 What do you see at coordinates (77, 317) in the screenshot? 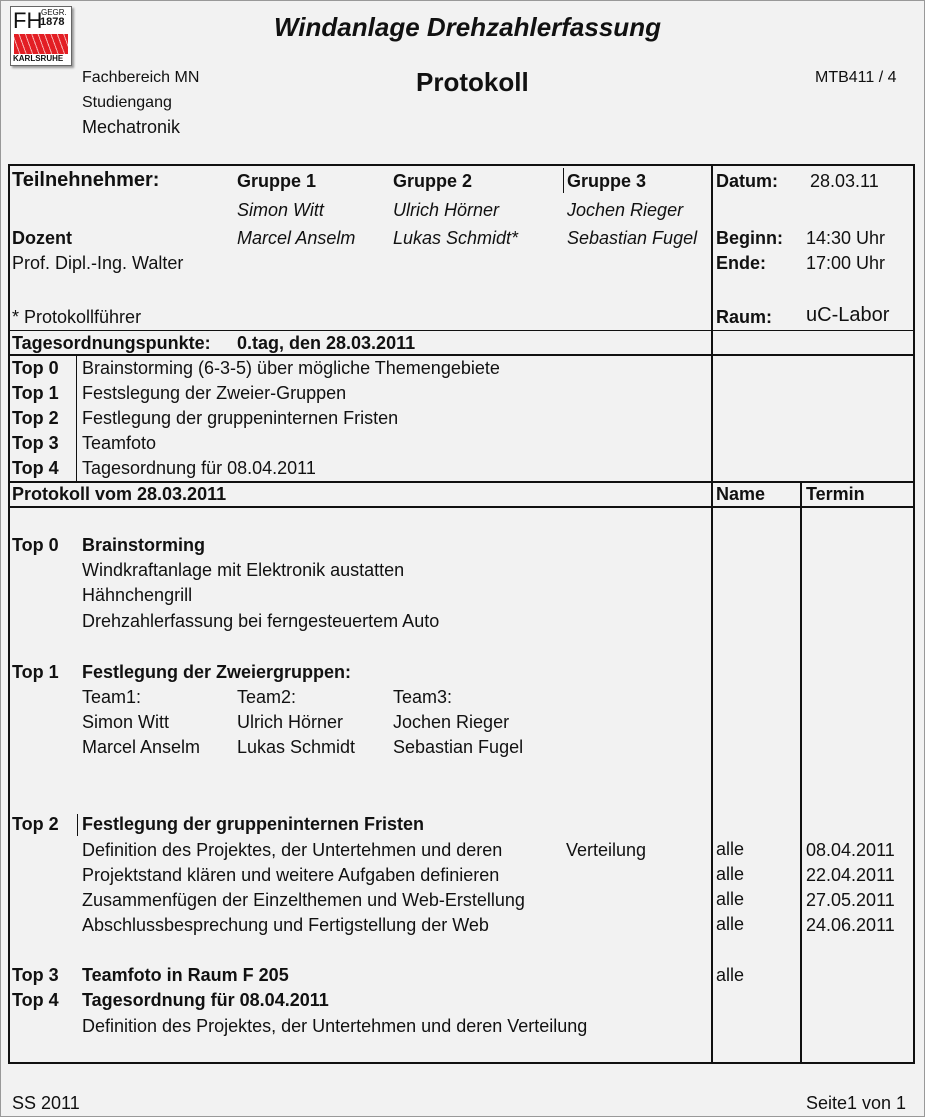
I see `note: * Protokollführer` at bounding box center [77, 317].